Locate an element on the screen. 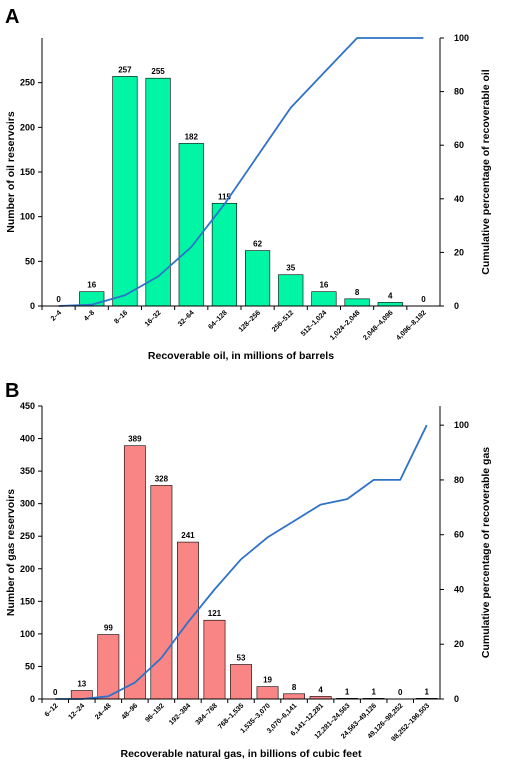  bar-data-label: 257 is located at coordinates (125, 69).